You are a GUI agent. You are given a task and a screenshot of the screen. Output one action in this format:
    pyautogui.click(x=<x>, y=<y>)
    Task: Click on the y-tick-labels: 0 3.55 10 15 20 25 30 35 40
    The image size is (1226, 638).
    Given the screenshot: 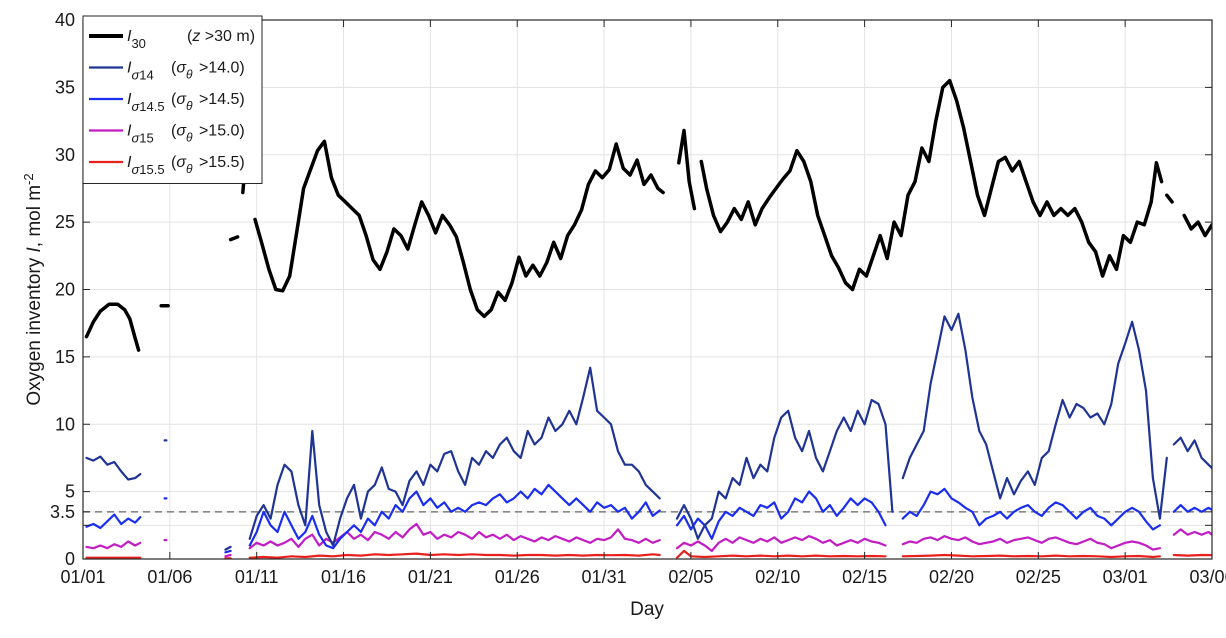 What is the action you would take?
    pyautogui.click(x=62, y=289)
    